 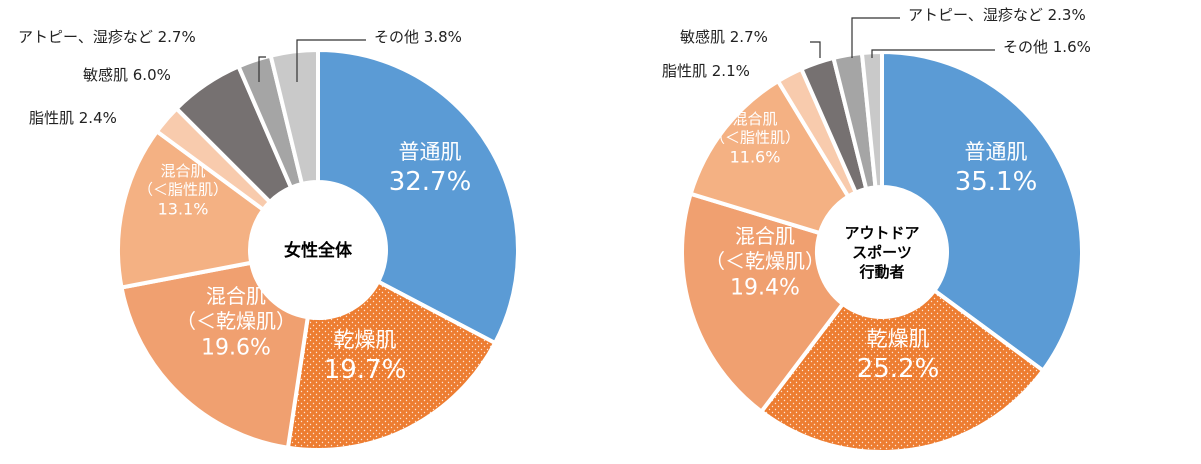 I want to click on data-label: 脂性肌 2.4%, so click(x=73, y=118).